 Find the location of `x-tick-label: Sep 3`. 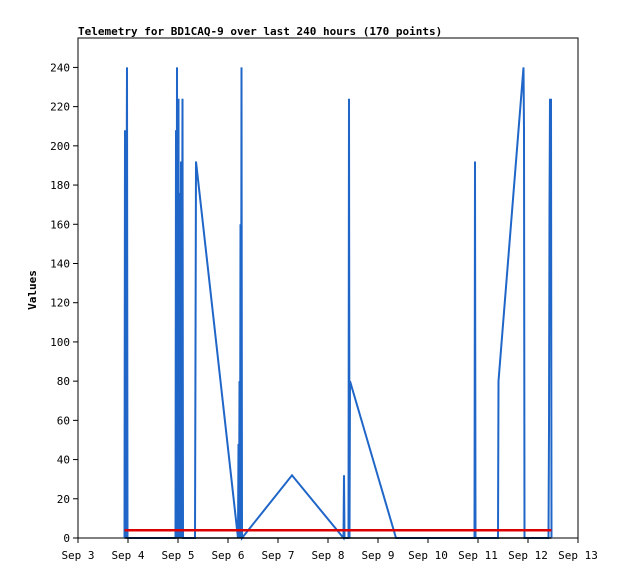

x-tick-label: Sep 3 is located at coordinates (77, 555).